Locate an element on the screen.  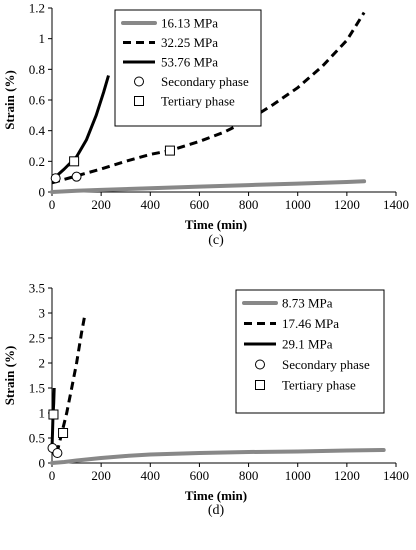
legend-label: 29.1 MPa is located at coordinates (307, 344).